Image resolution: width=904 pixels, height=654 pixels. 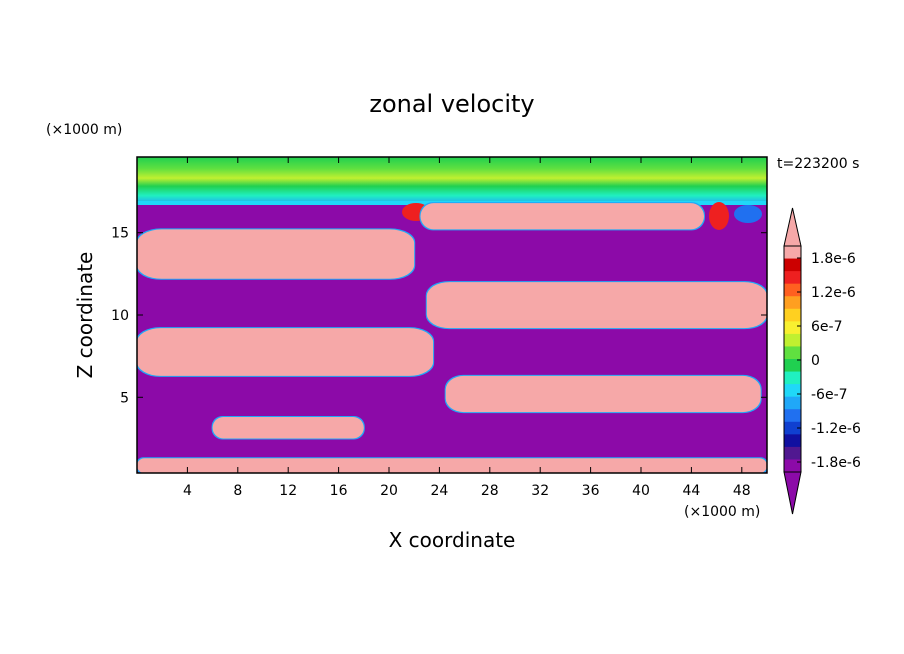 What do you see at coordinates (792, 493) in the screenshot?
I see `colorbar-min-arrow` at bounding box center [792, 493].